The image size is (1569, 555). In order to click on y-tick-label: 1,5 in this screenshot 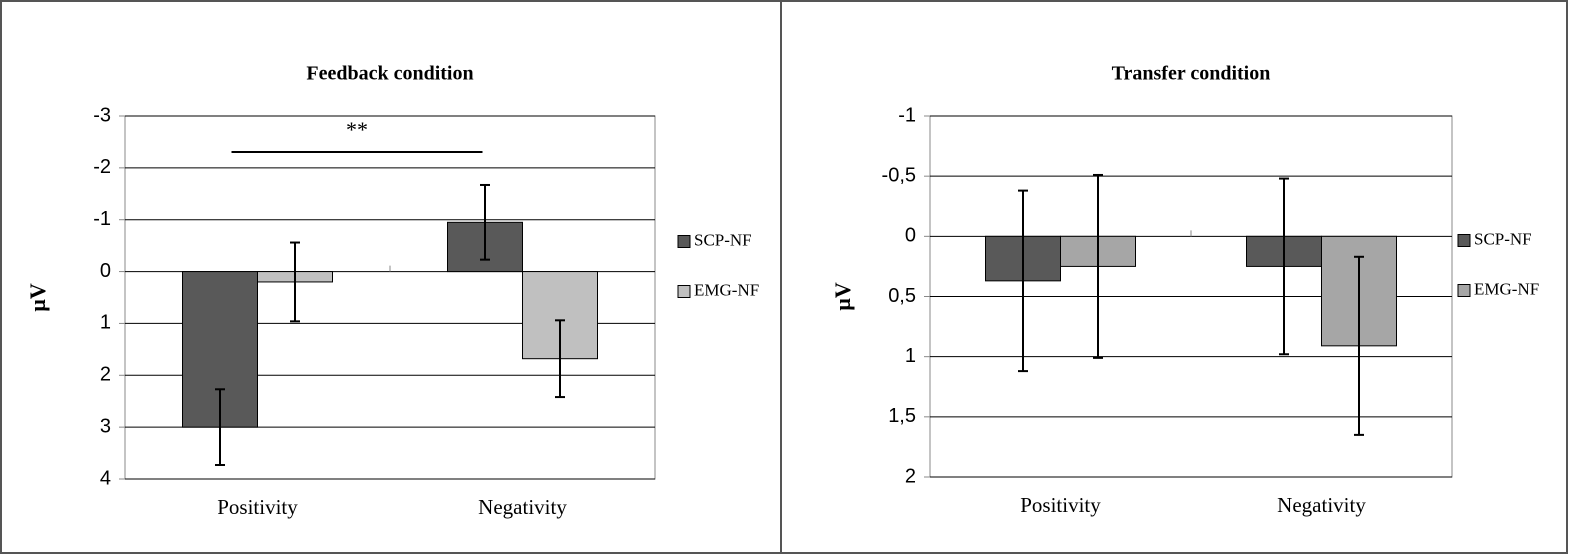, I will do `click(902, 416)`.